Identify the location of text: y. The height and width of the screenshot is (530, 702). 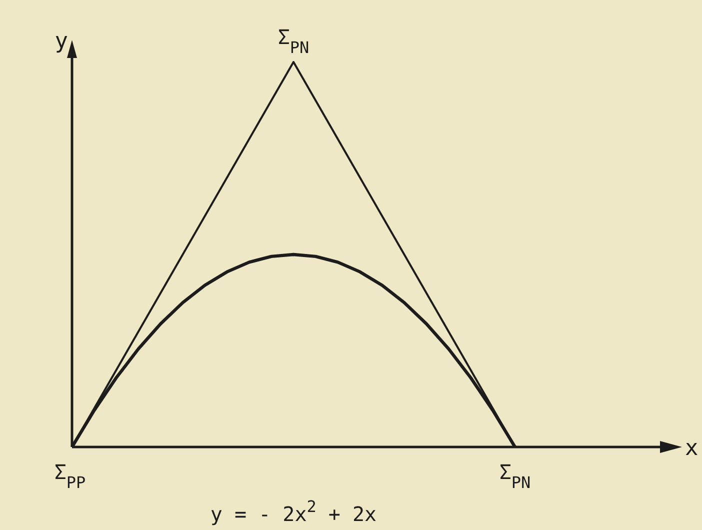
(61, 41).